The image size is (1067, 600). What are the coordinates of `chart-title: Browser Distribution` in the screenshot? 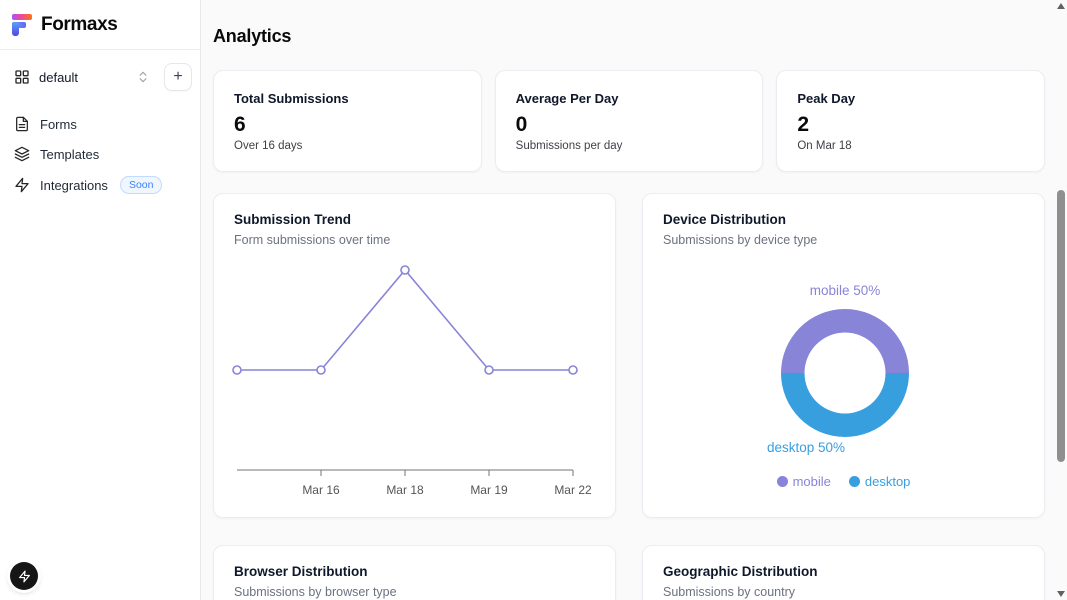 It's located at (301, 571).